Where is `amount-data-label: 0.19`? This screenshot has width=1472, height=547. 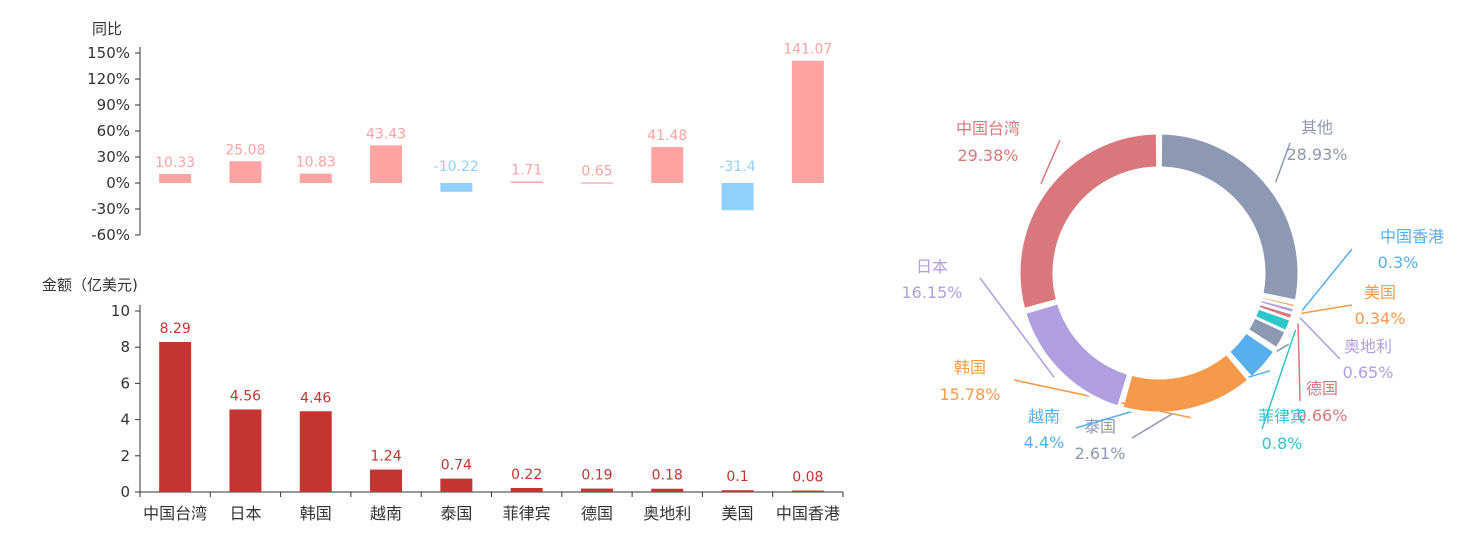
amount-data-label: 0.19 is located at coordinates (596, 476).